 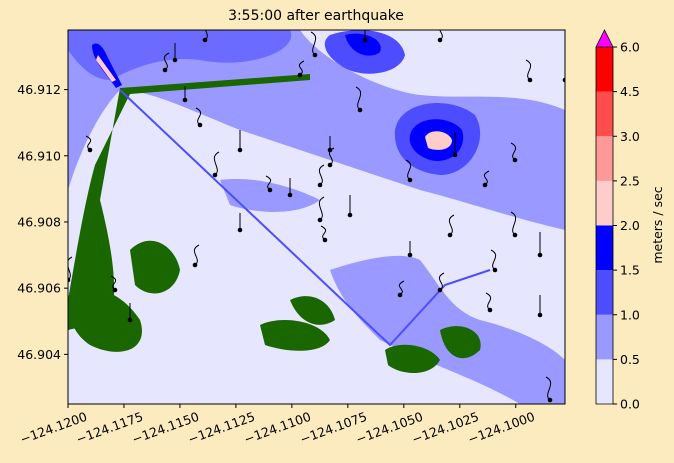 What do you see at coordinates (39, 89) in the screenshot?
I see `y-tick-label: 46.912` at bounding box center [39, 89].